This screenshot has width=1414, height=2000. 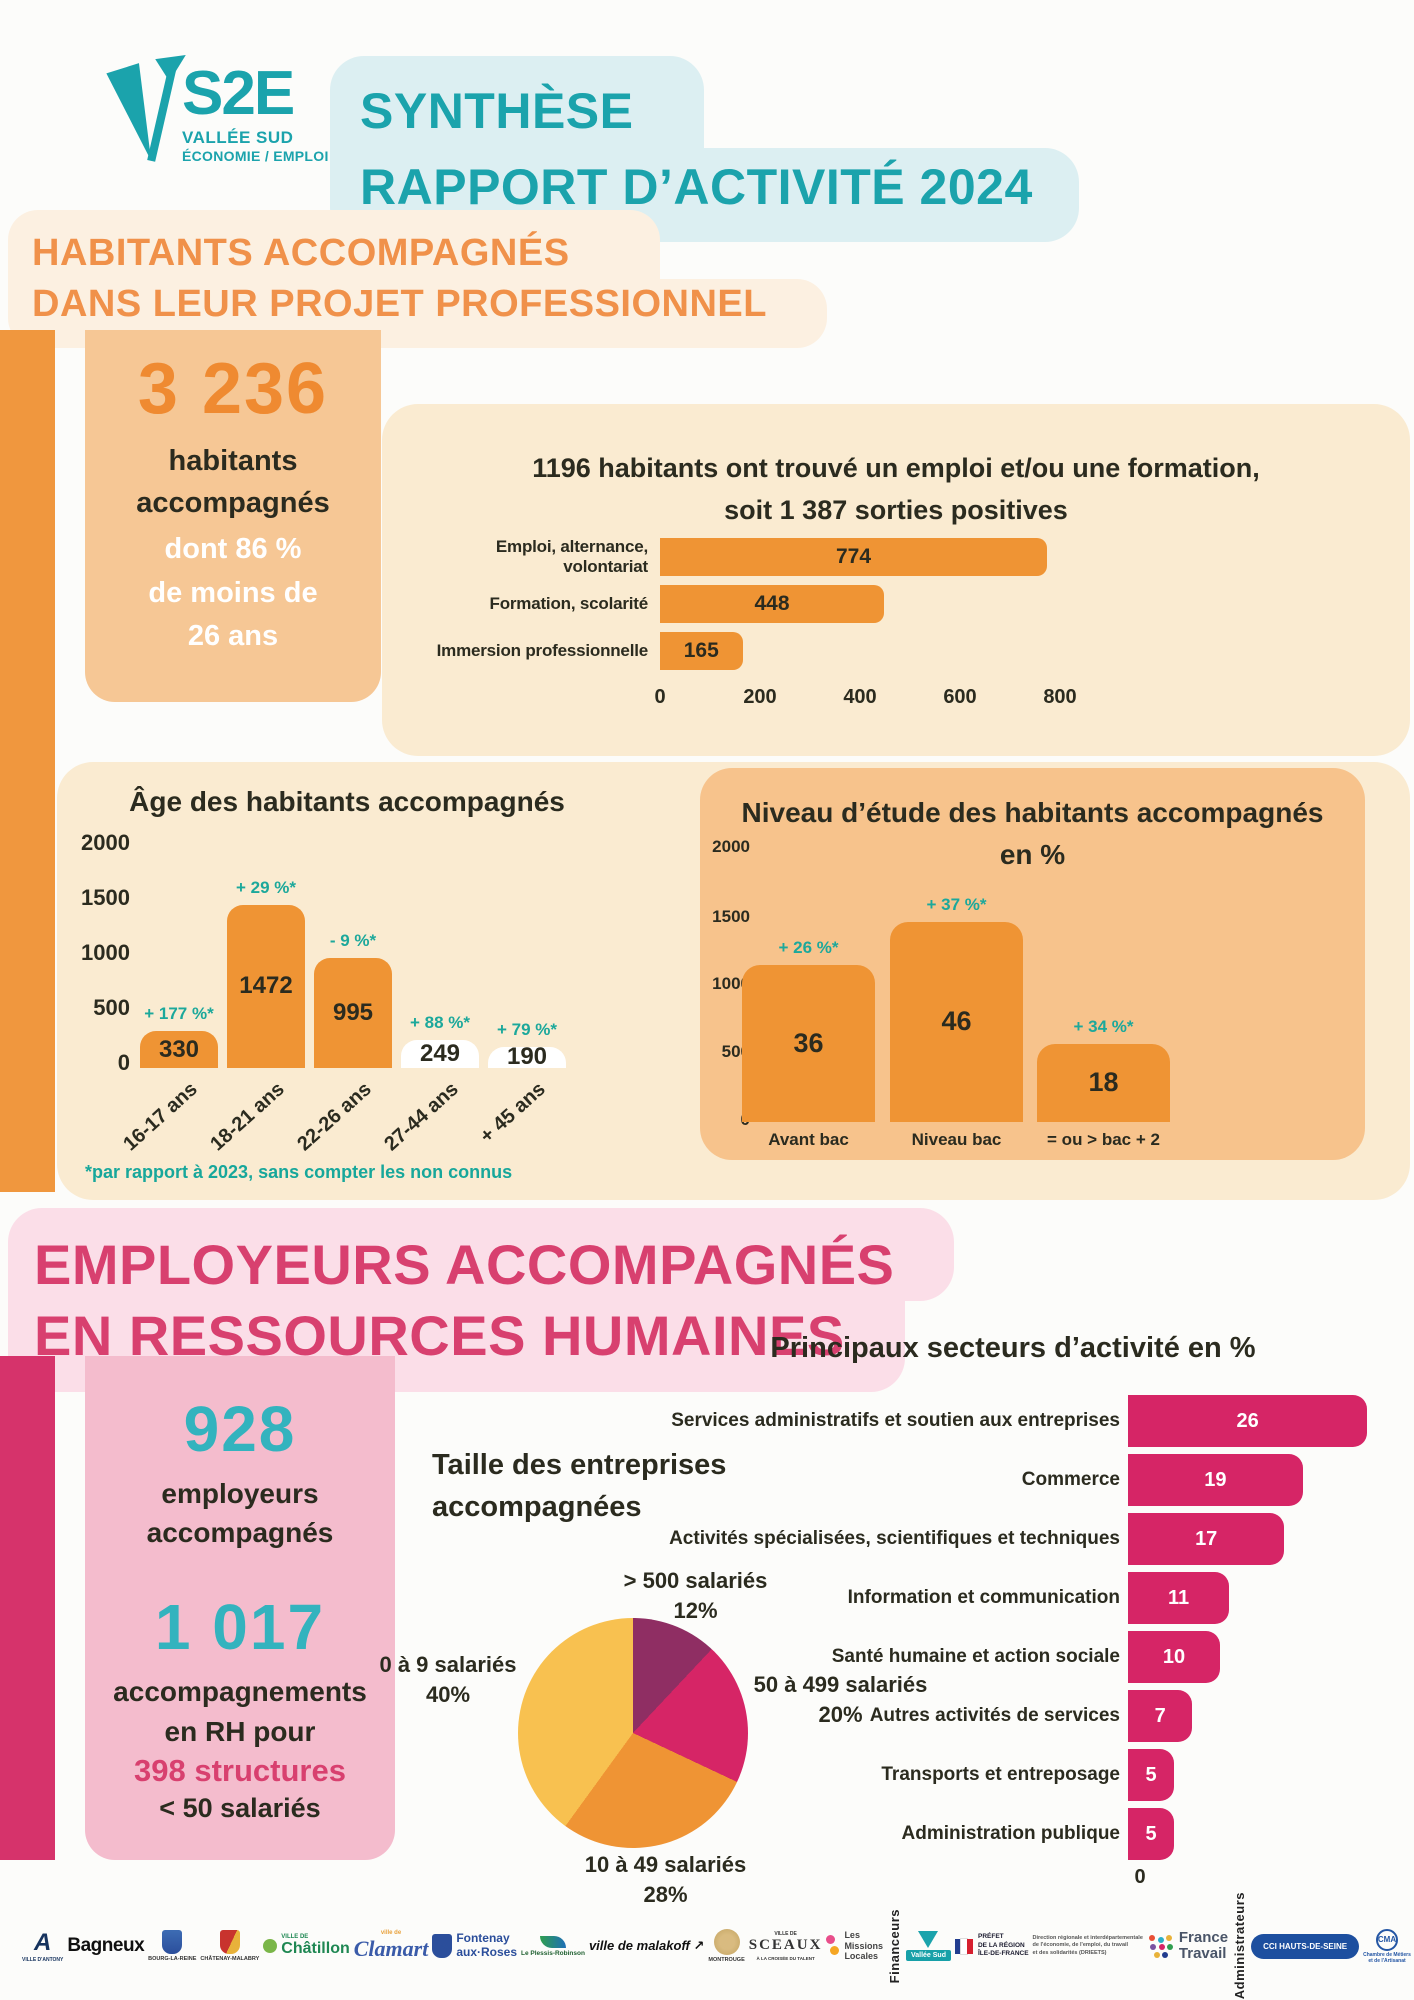 I want to click on sector-value: 17, so click(x=1206, y=1538).